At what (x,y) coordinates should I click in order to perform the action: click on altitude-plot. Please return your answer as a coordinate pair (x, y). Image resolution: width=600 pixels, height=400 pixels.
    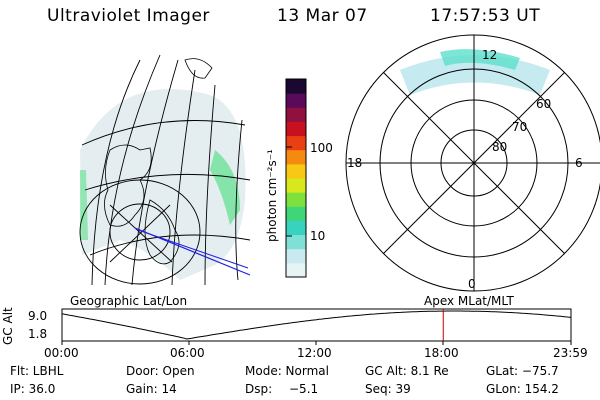
    Looking at the image, I should click on (316, 326).